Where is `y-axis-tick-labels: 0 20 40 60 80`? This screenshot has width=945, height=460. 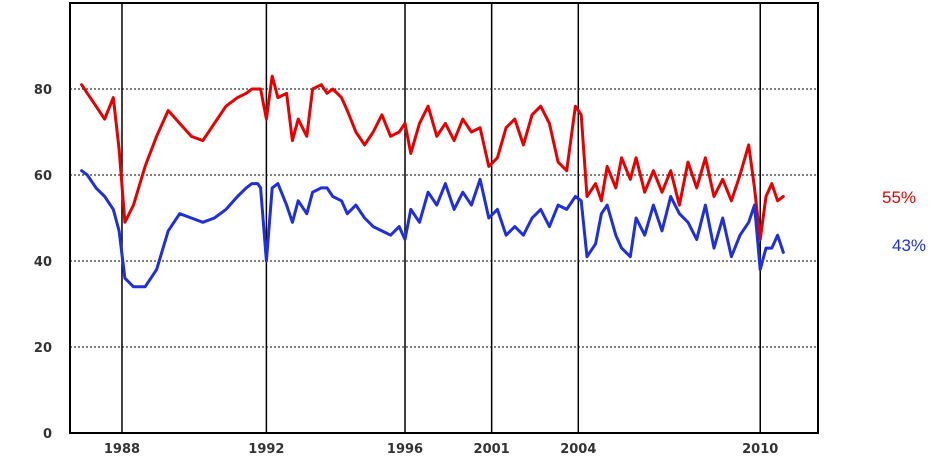
y-axis-tick-labels: 0 20 40 60 80 is located at coordinates (43, 262).